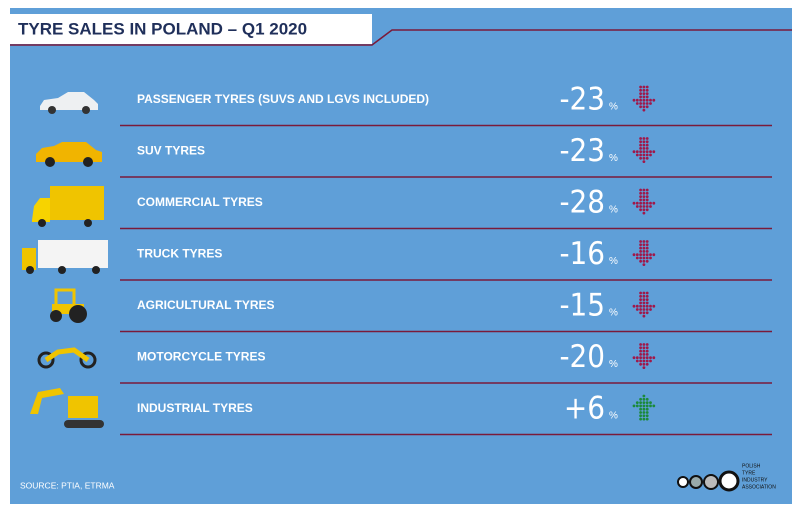 The width and height of the screenshot is (800, 512). I want to click on row-value: +6, so click(584, 409).